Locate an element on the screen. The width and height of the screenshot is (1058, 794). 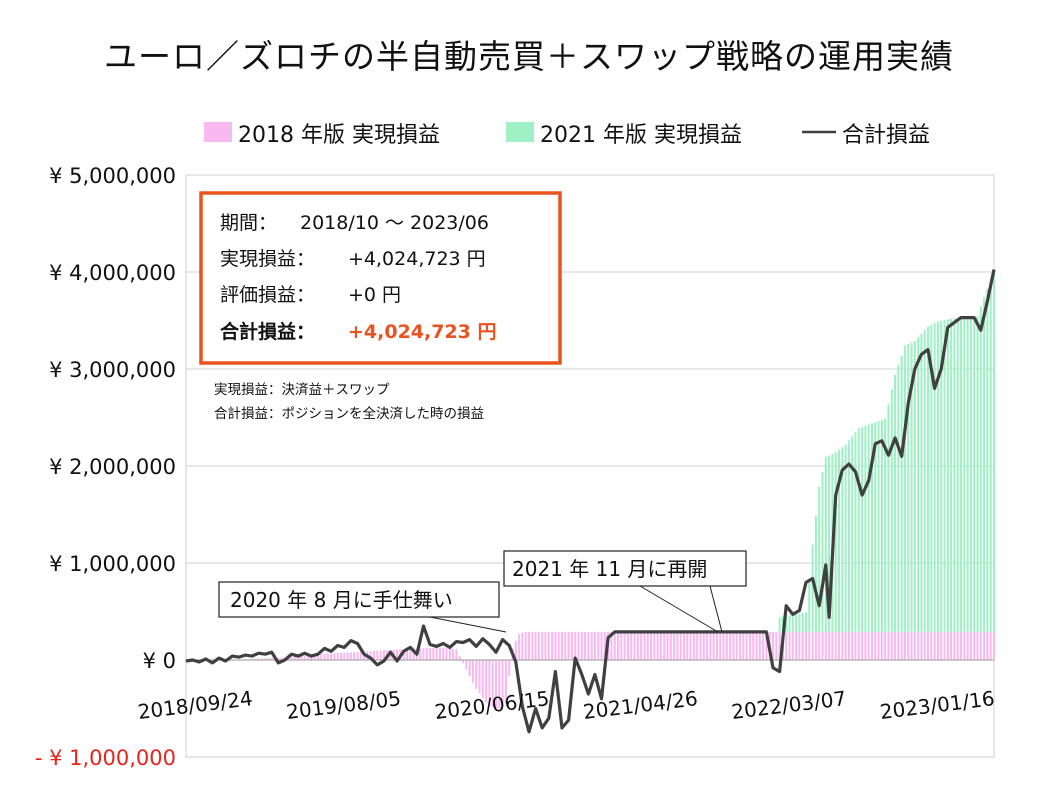
y-tick-label: - ¥ 1,000,000 is located at coordinates (105, 758).